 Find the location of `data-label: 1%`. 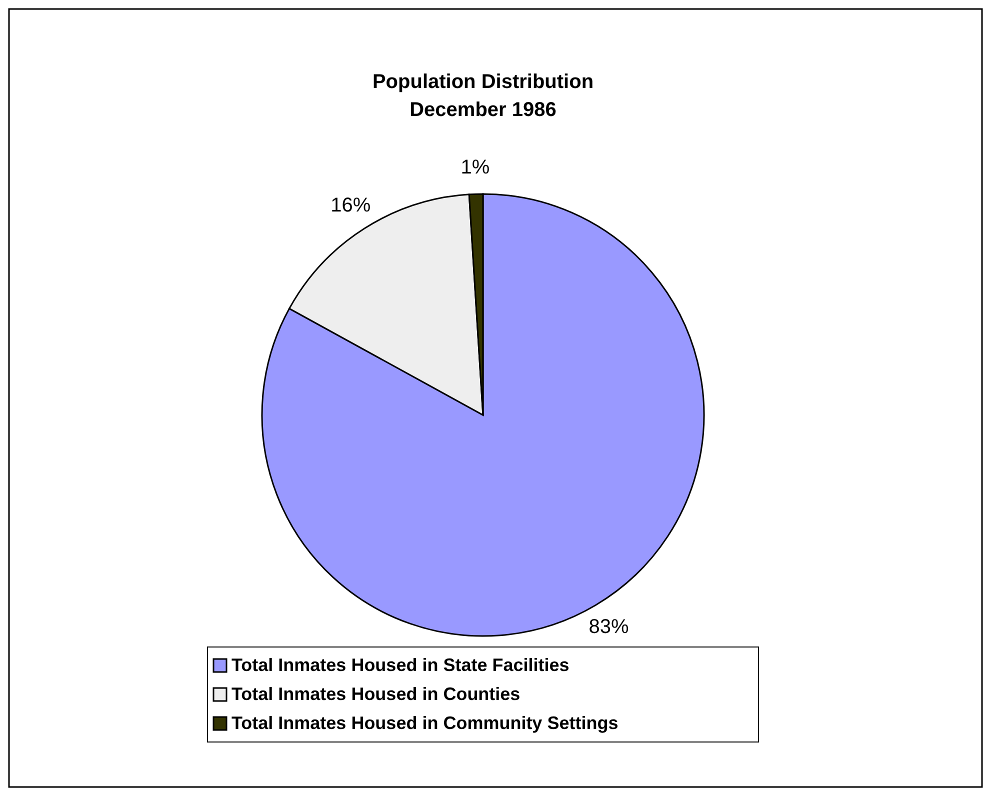

data-label: 1% is located at coordinates (475, 167).